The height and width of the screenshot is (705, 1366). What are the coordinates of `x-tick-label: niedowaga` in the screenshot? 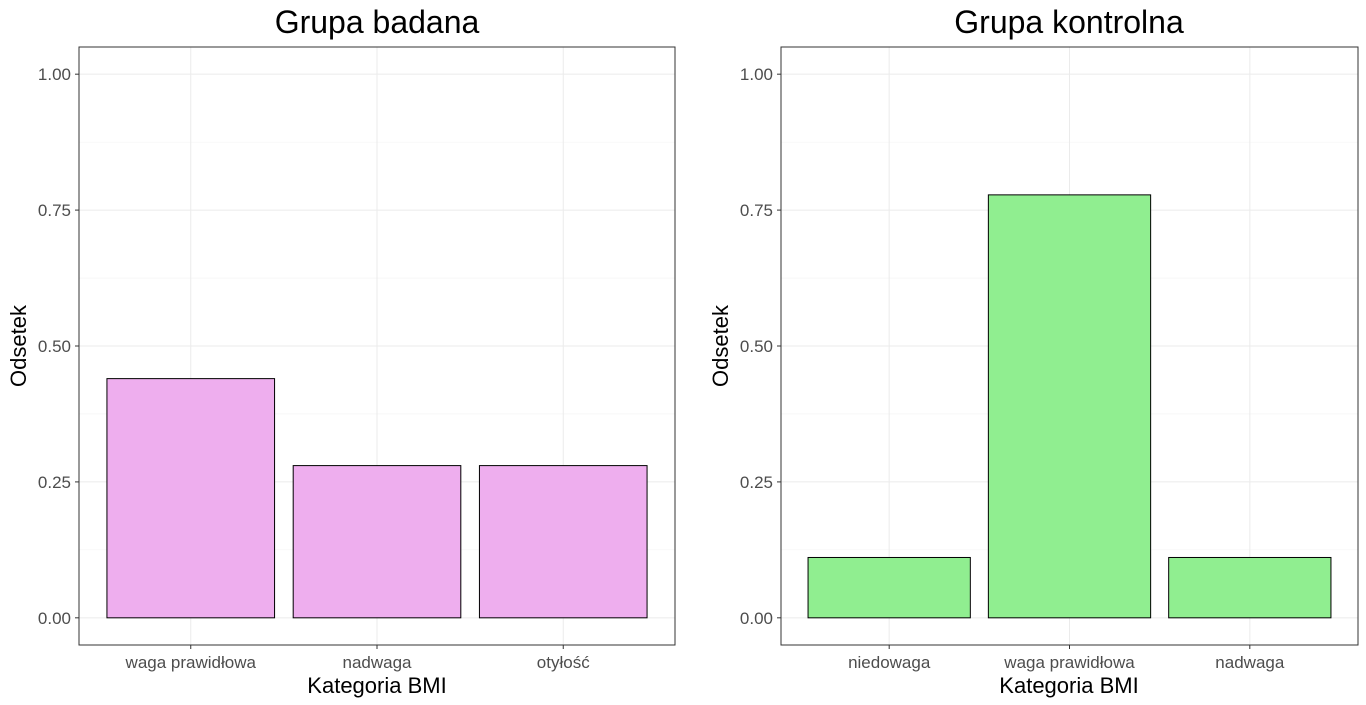 It's located at (889, 662).